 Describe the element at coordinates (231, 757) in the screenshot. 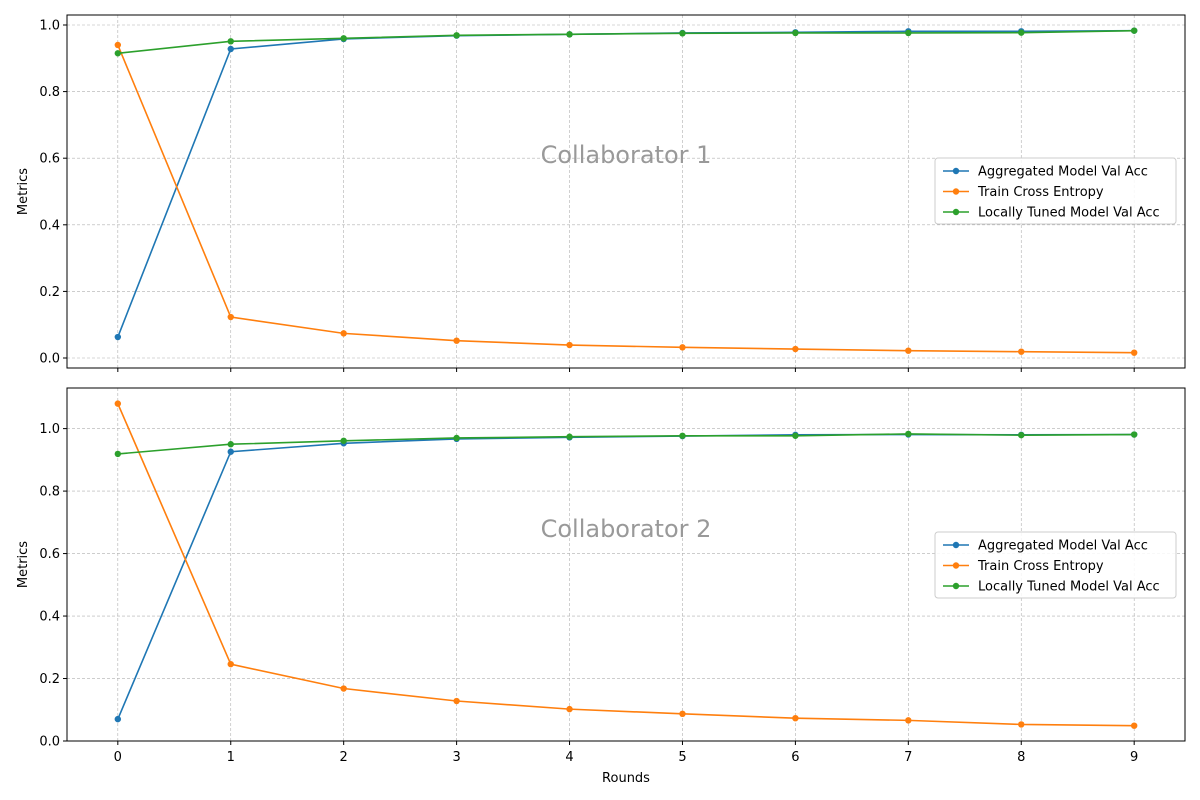

I see `x-tick-label: 1` at that location.